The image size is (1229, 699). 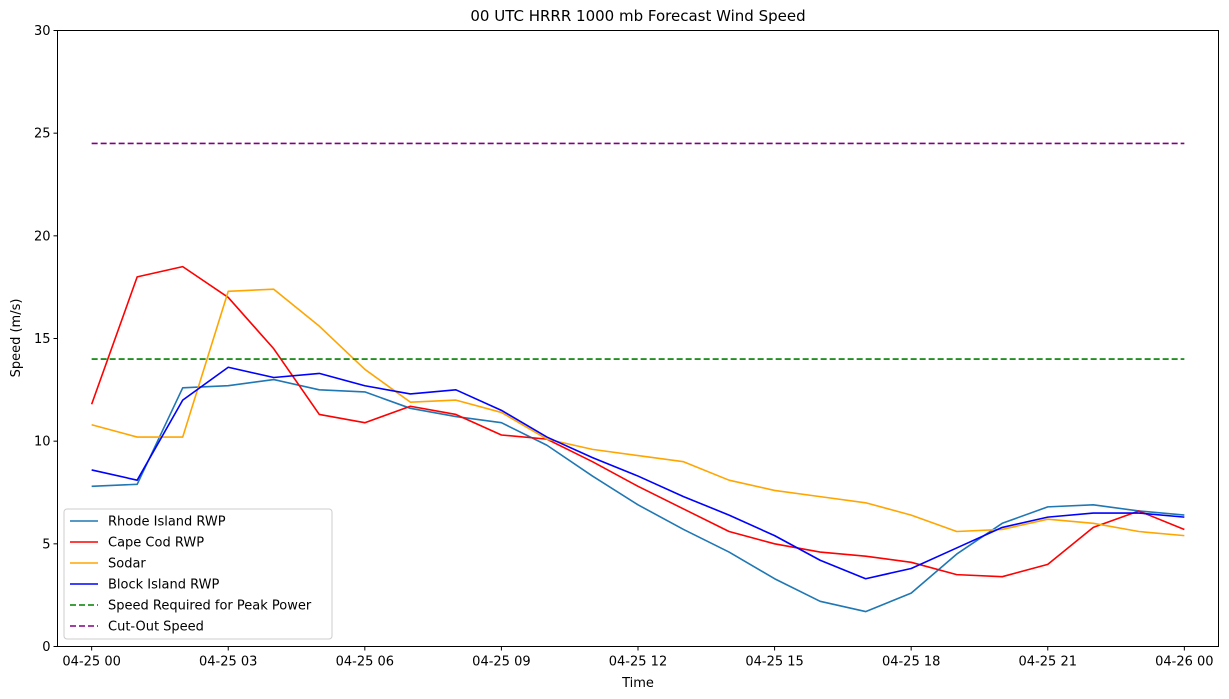 I want to click on legend-label: Cape Cod RWP, so click(x=156, y=543).